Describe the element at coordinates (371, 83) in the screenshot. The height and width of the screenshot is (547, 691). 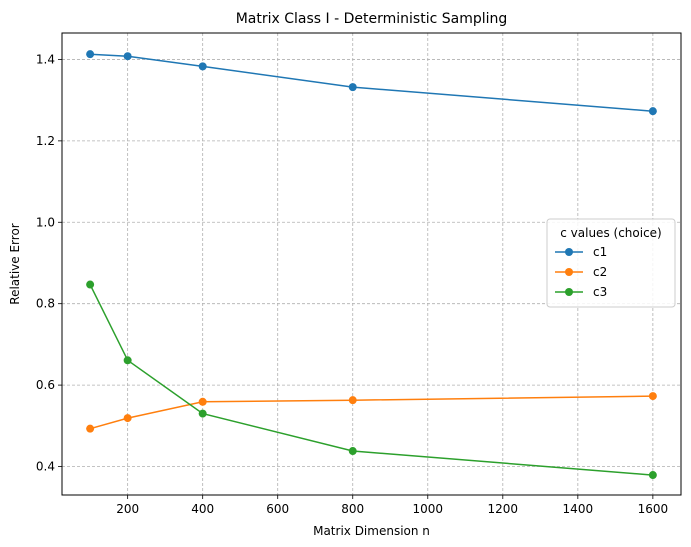
I see `series-c1` at that location.